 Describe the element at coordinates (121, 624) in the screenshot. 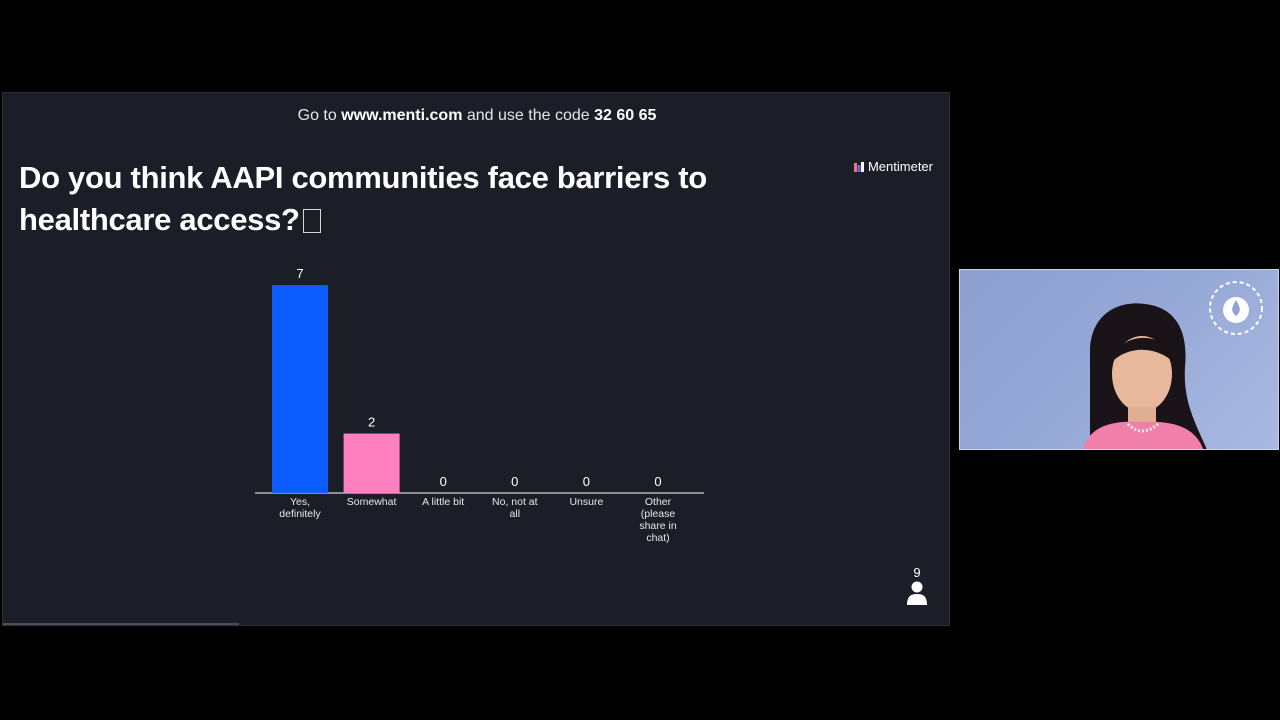

I see `slide-progress-bar` at that location.